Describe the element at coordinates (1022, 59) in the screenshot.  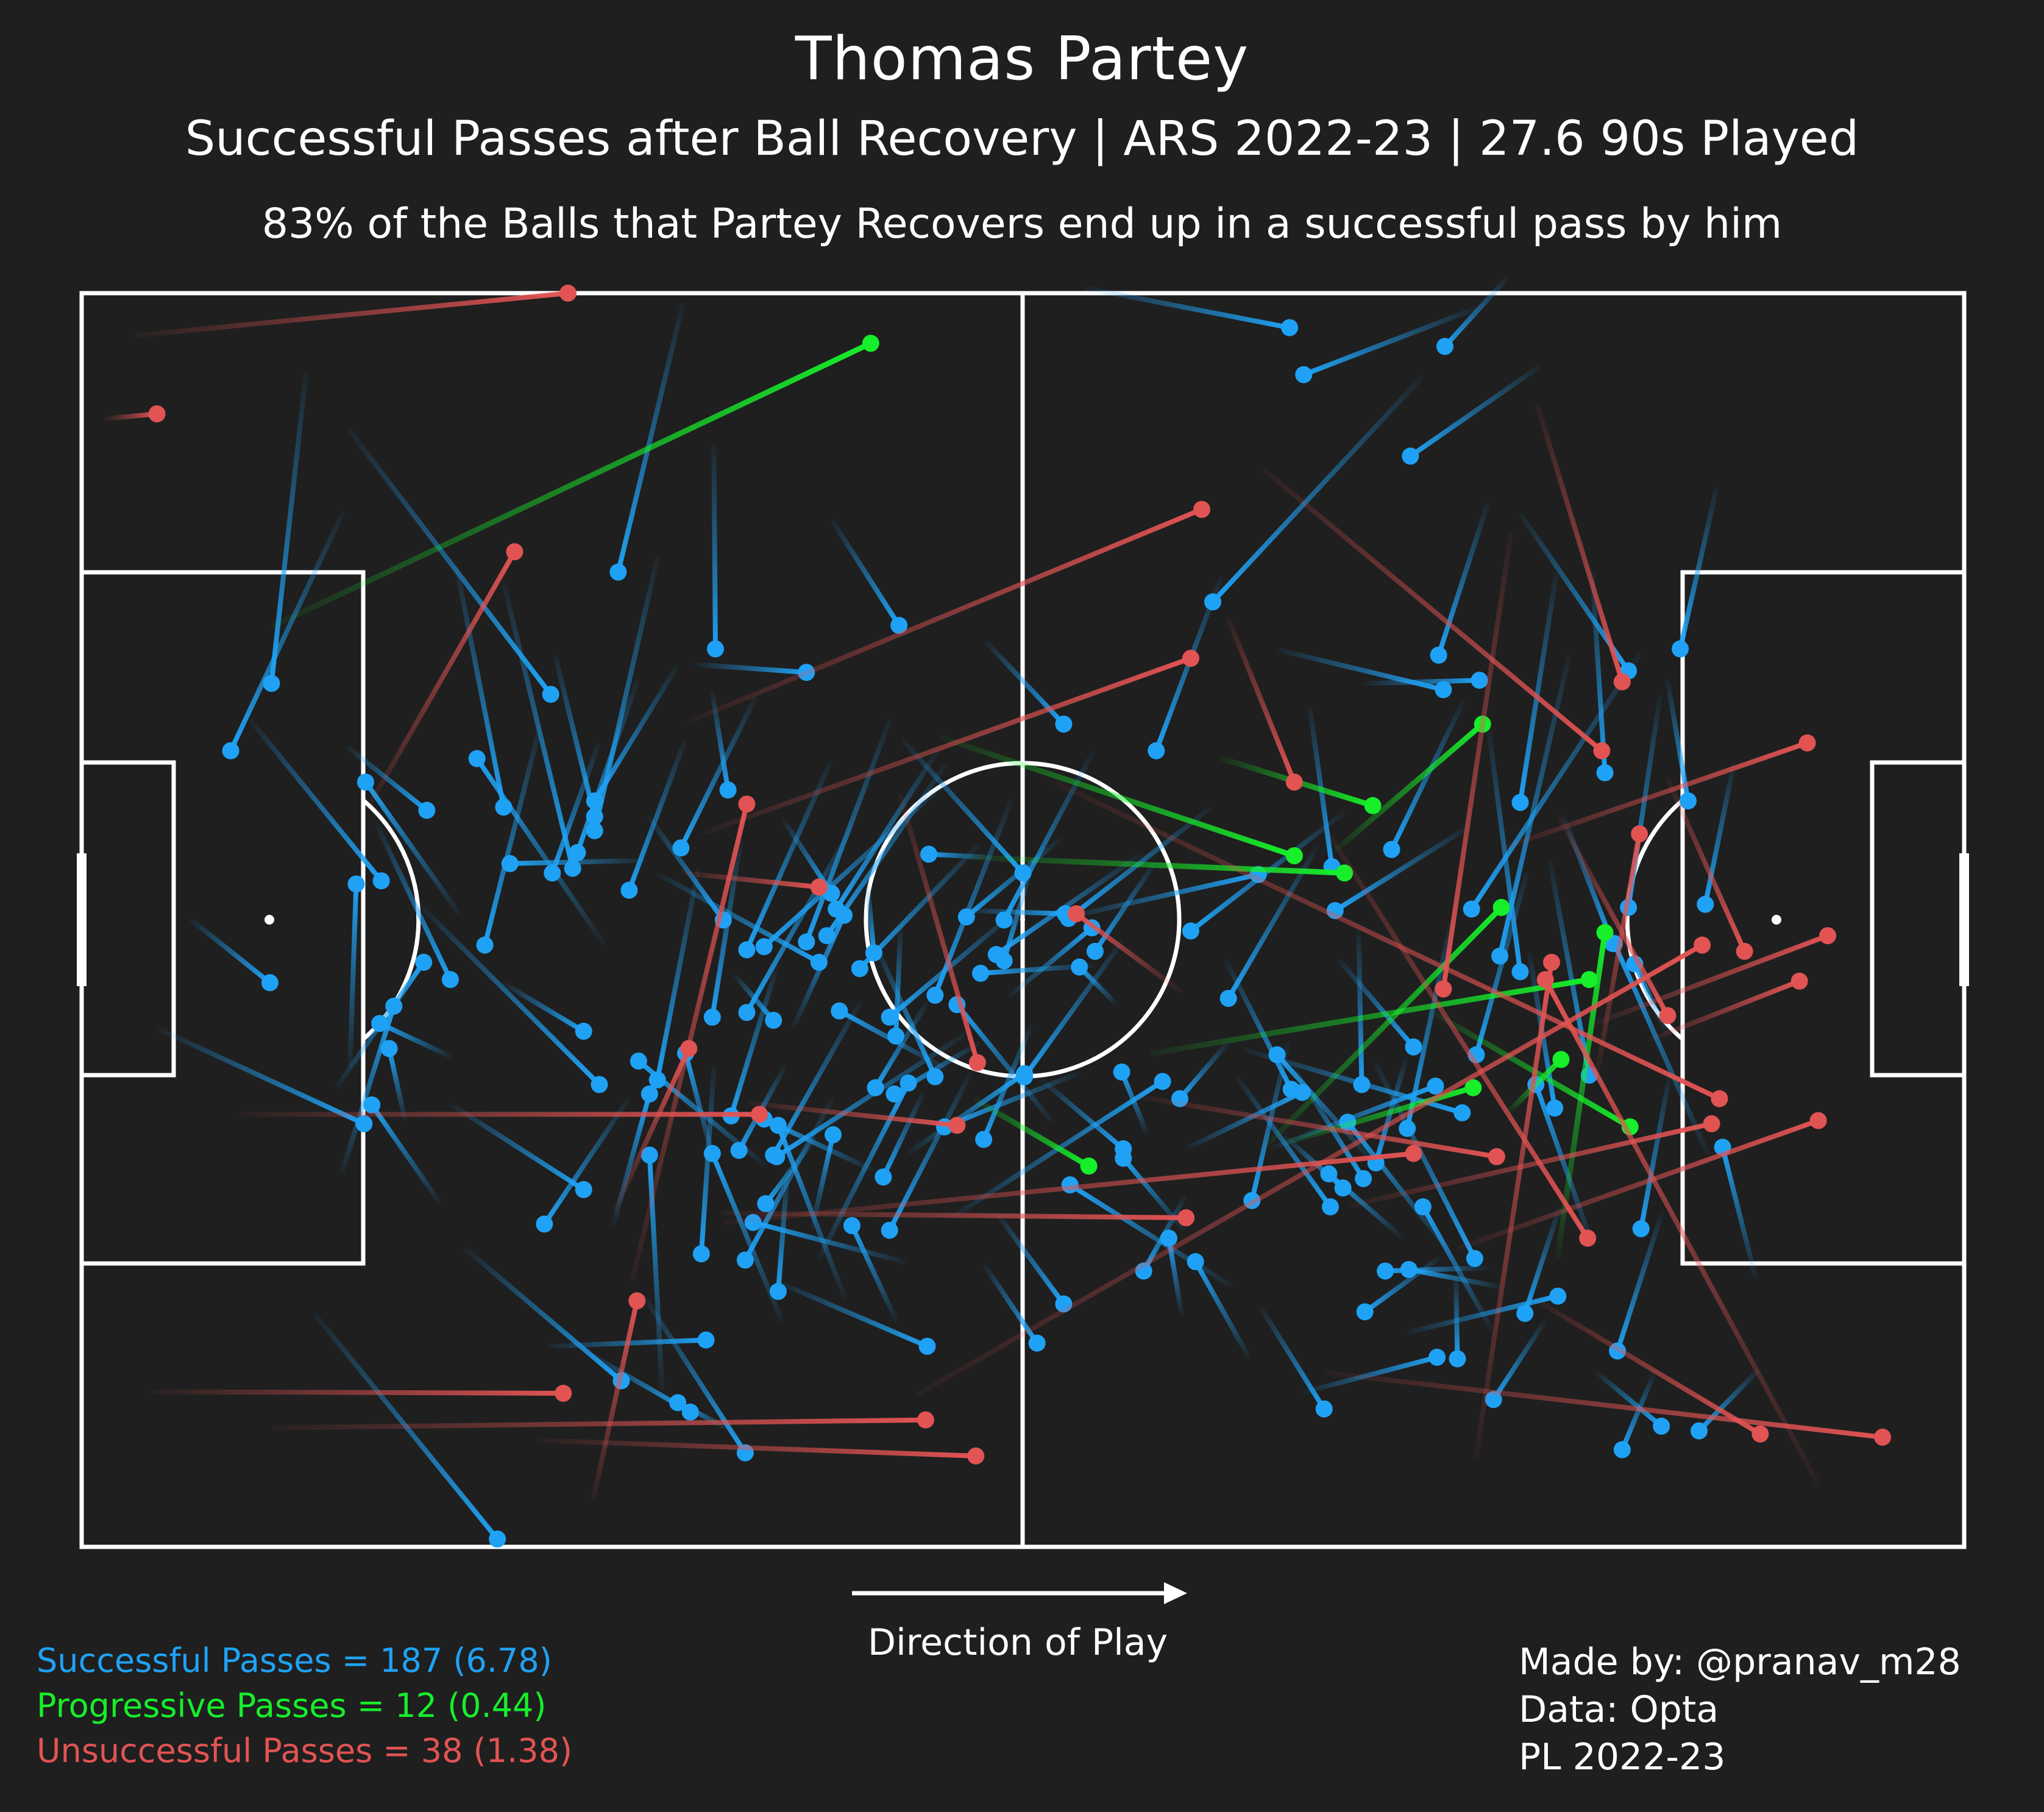
I see `chart-title: Thomas Partey` at that location.